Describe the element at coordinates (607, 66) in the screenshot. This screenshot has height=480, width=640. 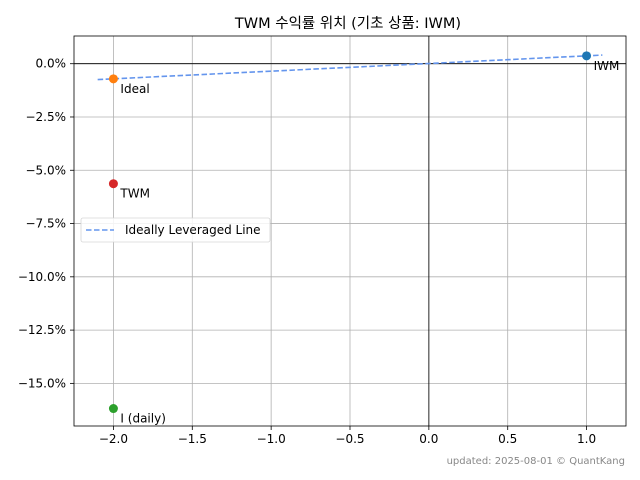
I see `point-label-iwm: IWM` at that location.